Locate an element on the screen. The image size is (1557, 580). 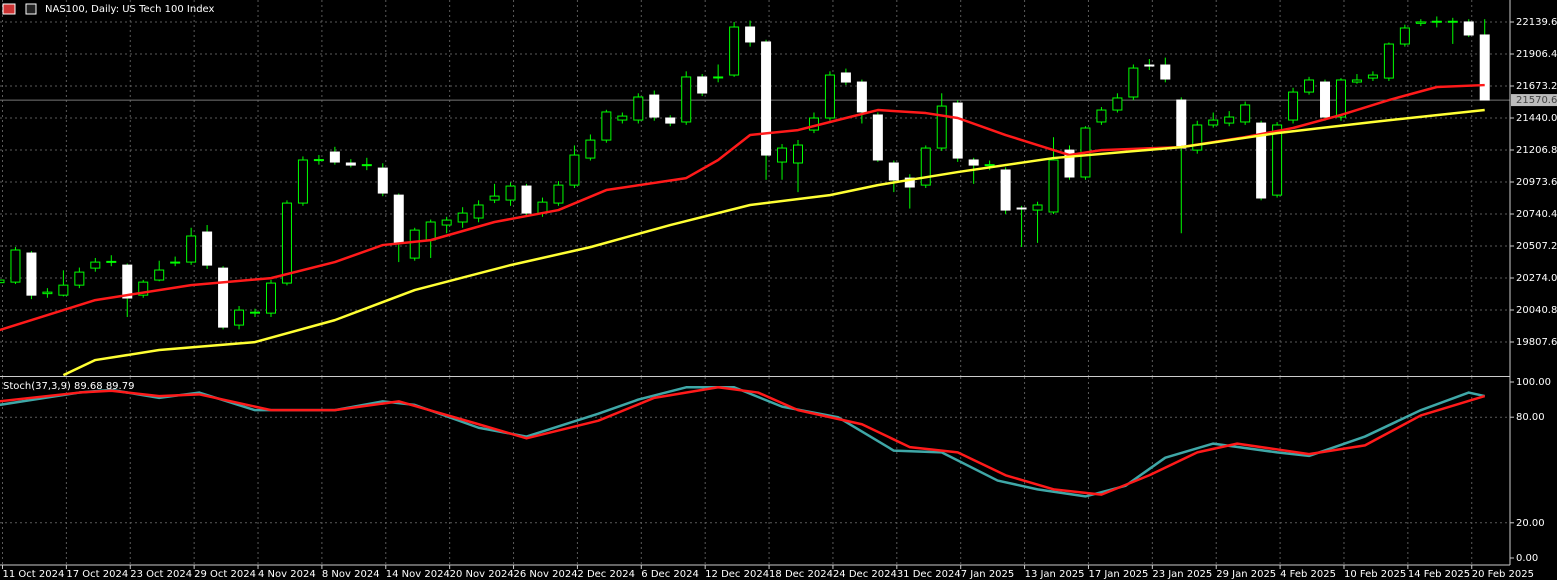
x-tick-label: 6 Dec 2024 is located at coordinates (670, 574).